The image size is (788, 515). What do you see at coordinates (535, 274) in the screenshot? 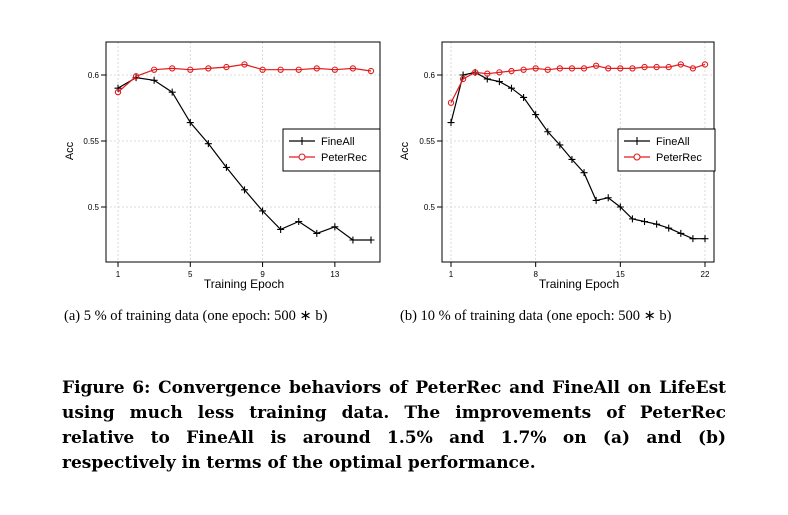
I see `x-tick-label: 8` at bounding box center [535, 274].